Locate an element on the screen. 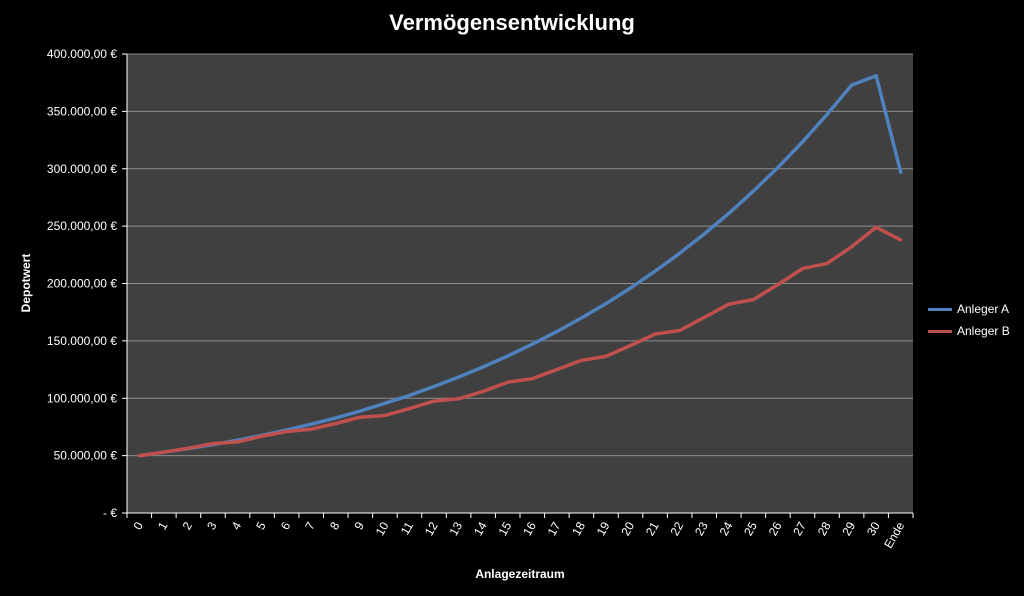  x-tick-label: 26 is located at coordinates (775, 528).